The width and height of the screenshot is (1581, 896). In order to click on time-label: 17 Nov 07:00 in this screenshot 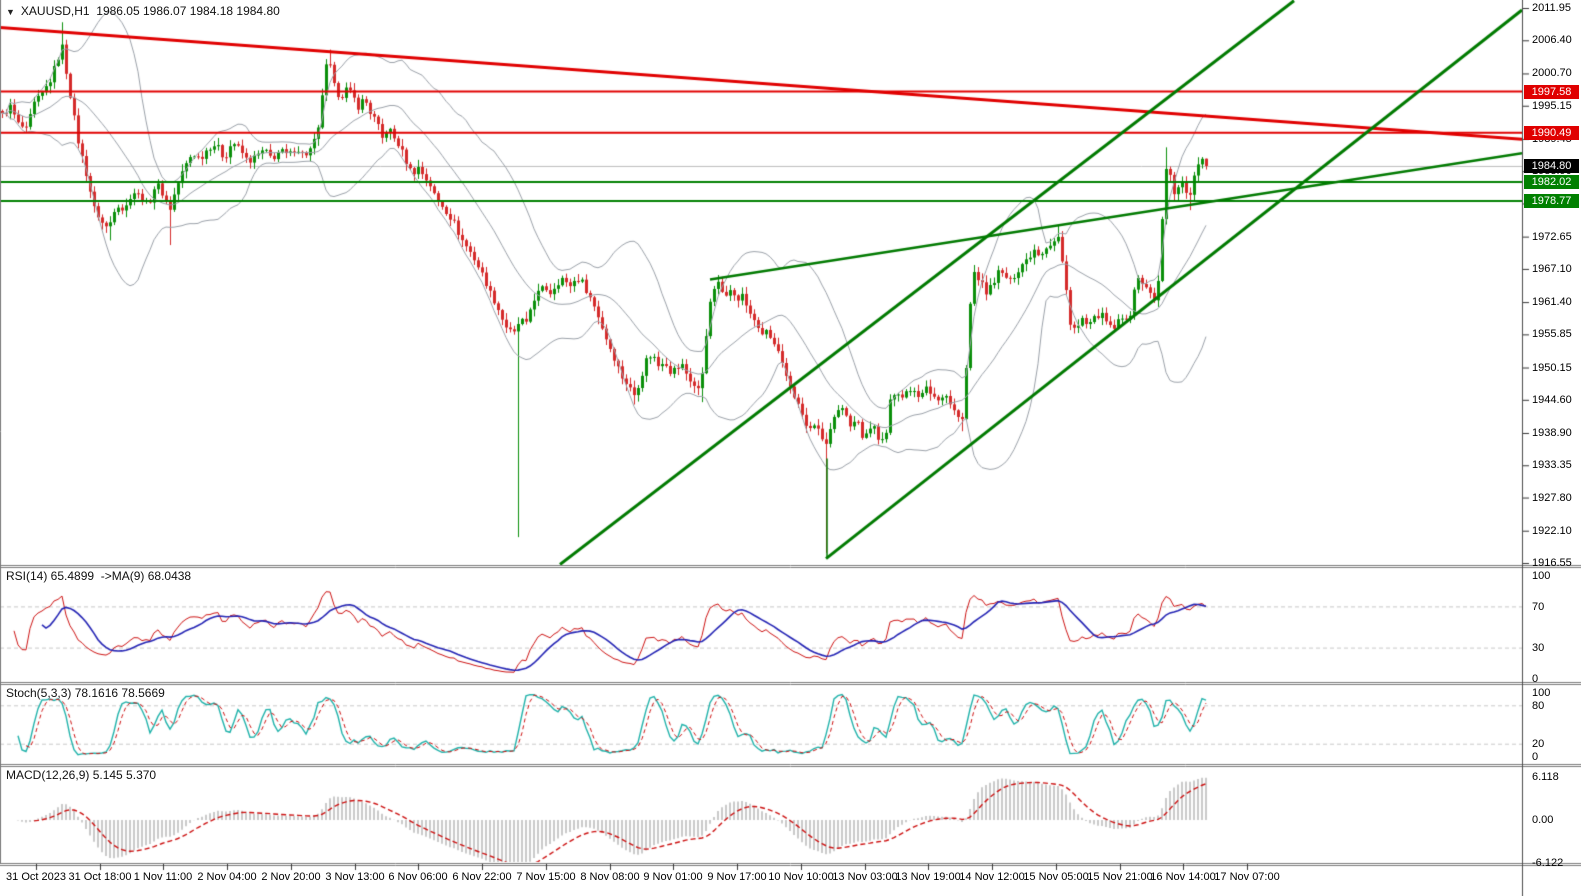, I will do `click(1247, 877)`.